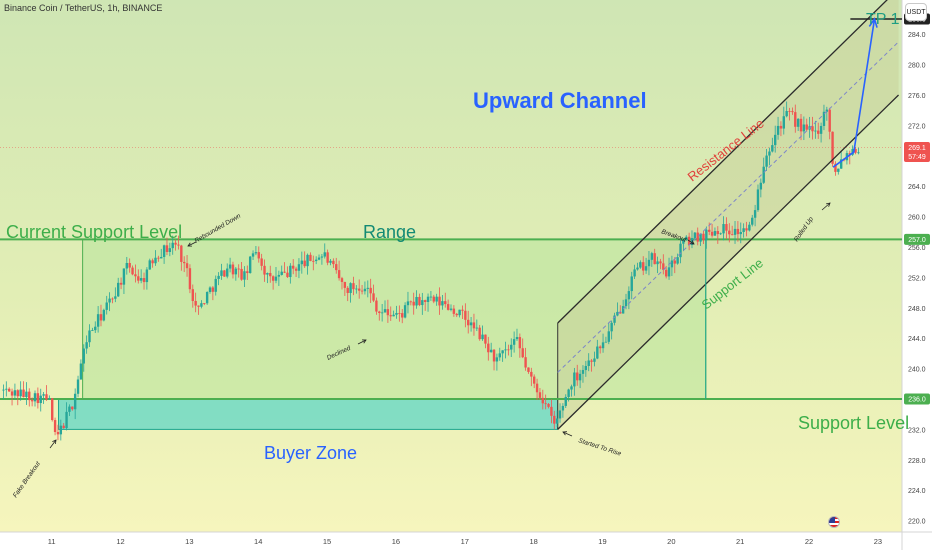 This screenshot has height=550, width=932. Describe the element at coordinates (883, 19) in the screenshot. I see `tp-label: TP 1` at that location.